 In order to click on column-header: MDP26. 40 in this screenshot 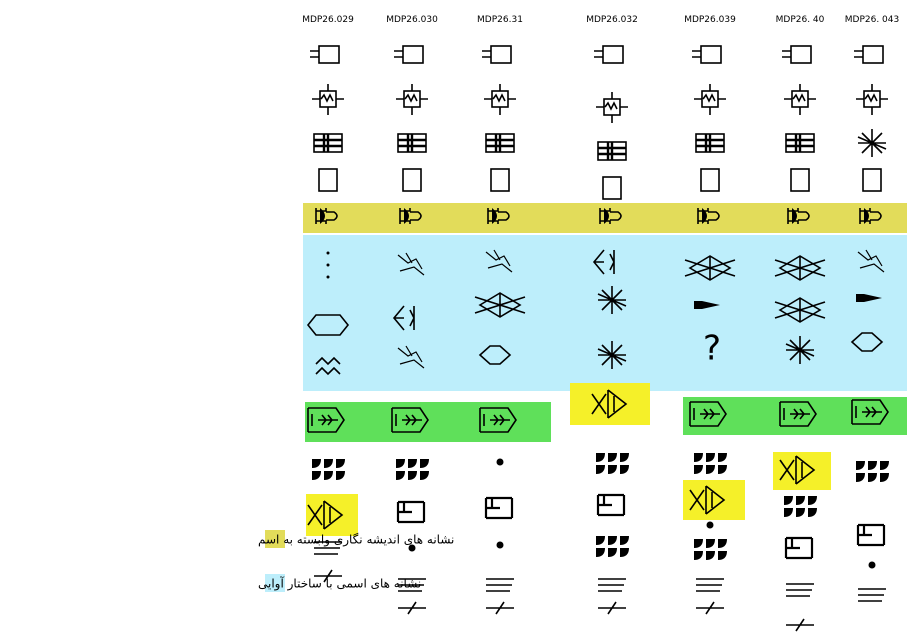, I will do `click(800, 20)`.